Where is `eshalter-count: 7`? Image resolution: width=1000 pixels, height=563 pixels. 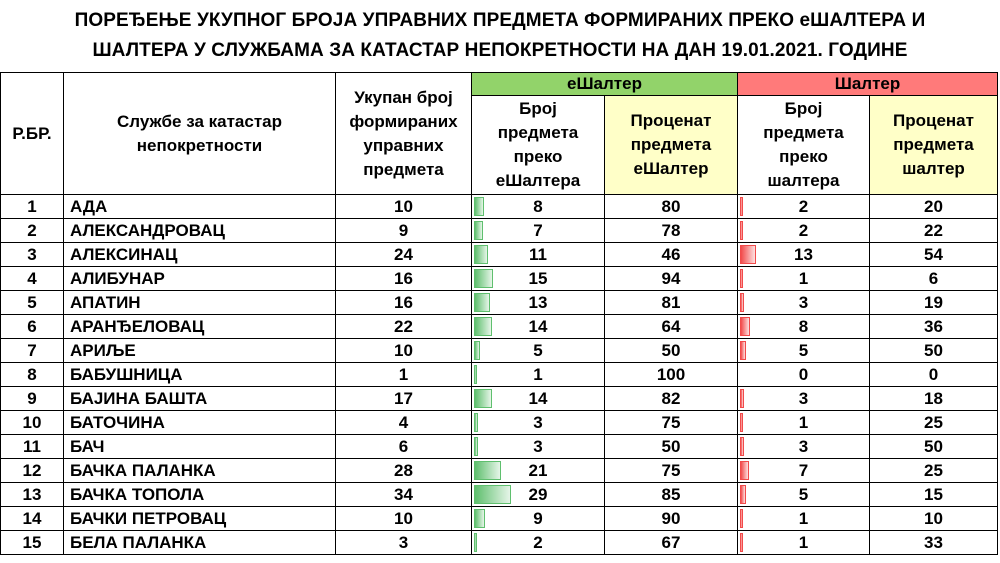
eshalter-count: 7 is located at coordinates (538, 230).